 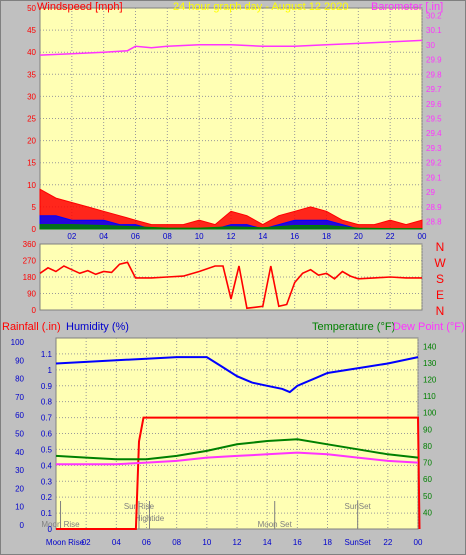 What do you see at coordinates (390, 236) in the screenshot?
I see `wind-x-tick-label: 22` at bounding box center [390, 236].